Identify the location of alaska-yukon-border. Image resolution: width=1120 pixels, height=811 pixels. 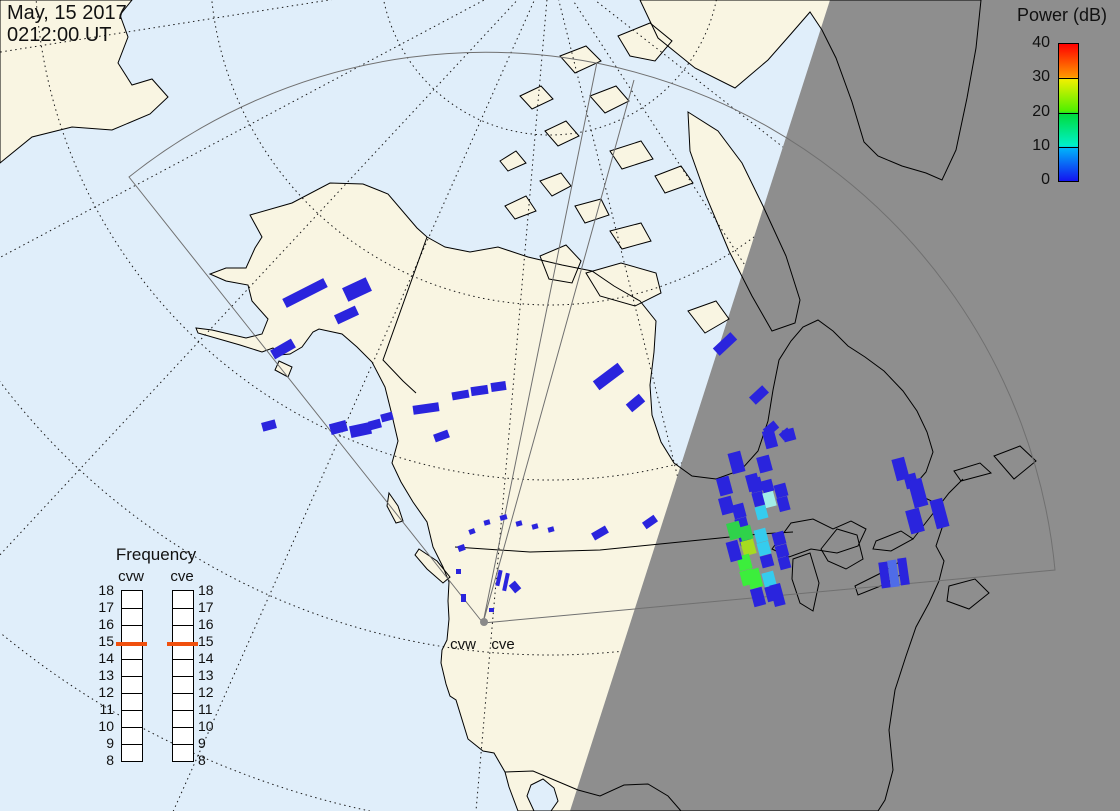
(405, 315).